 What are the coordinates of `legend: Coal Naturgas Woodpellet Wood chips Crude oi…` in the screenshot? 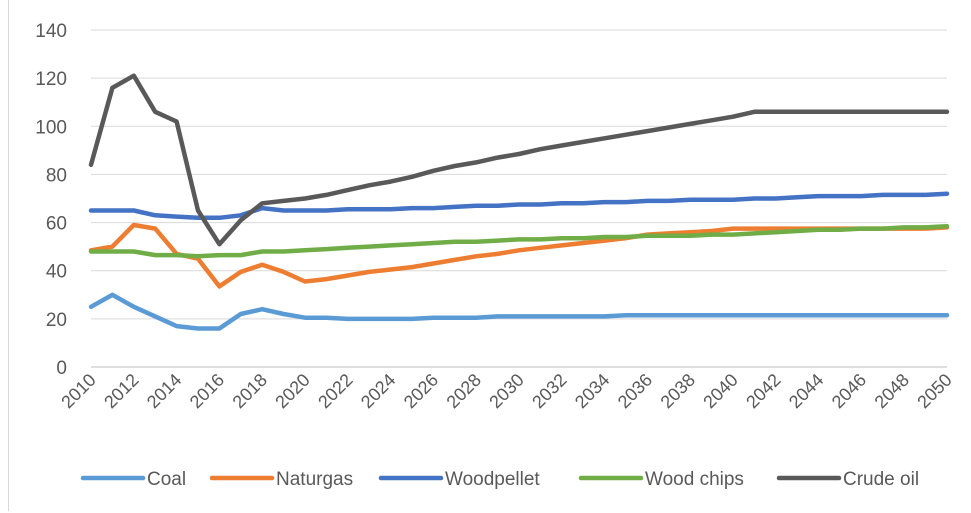 It's located at (499, 479).